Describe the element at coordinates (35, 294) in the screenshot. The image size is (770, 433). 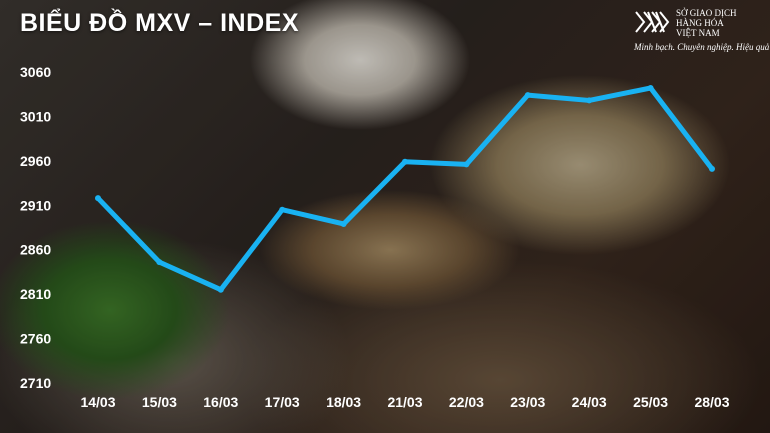
I see `y-tick-label: 2810` at that location.